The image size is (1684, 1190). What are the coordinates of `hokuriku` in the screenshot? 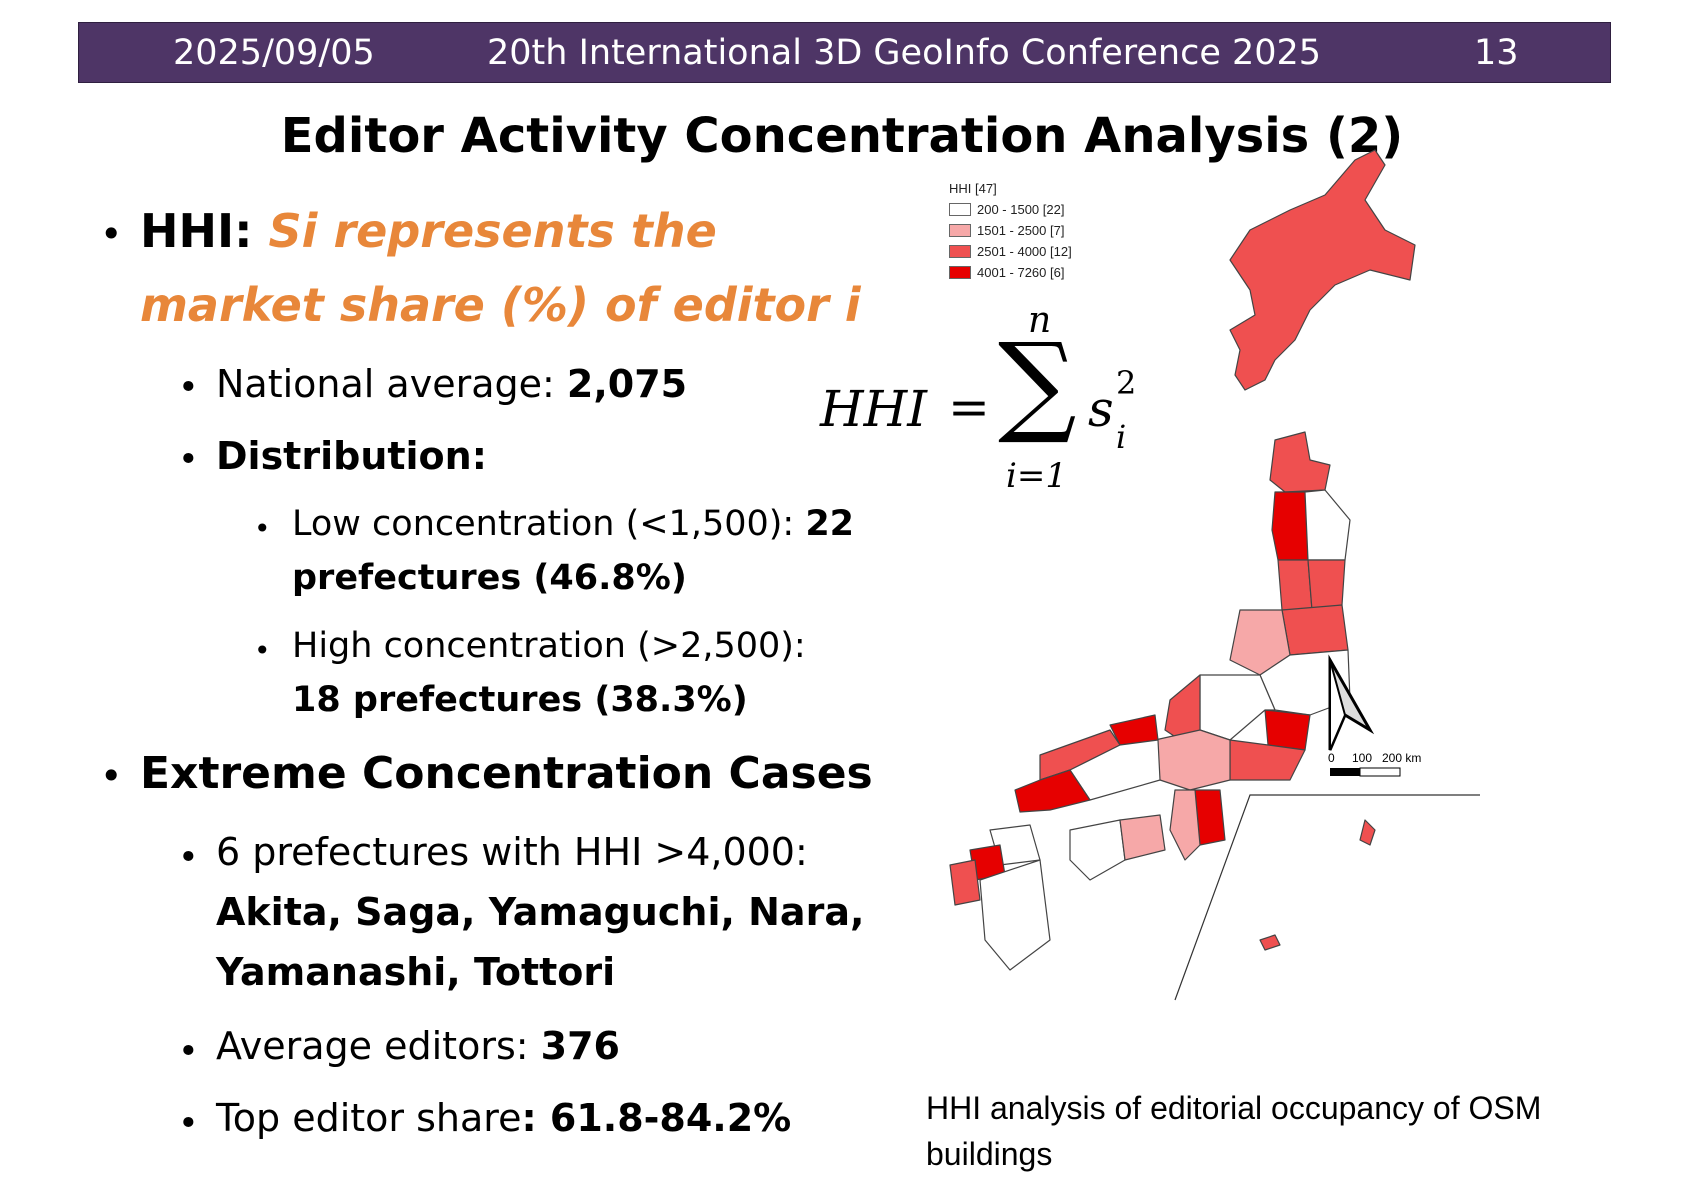 It's located at (1182, 707).